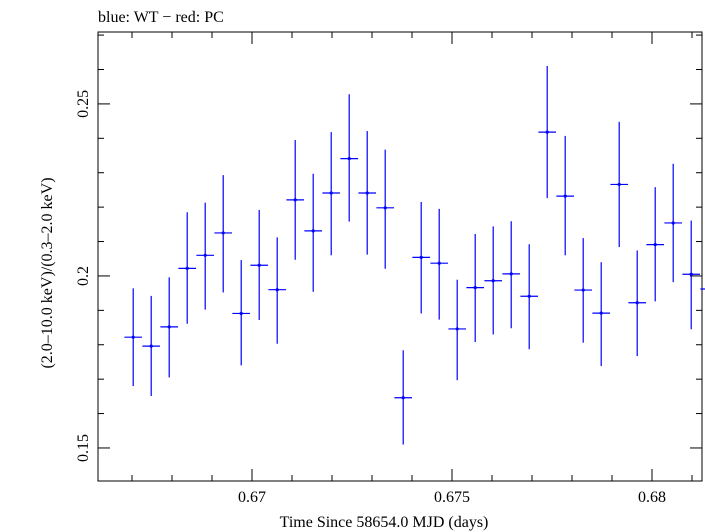 This screenshot has width=705, height=532. I want to click on x-axis-label: Time Since 58654.0 MJD (days), so click(384, 522).